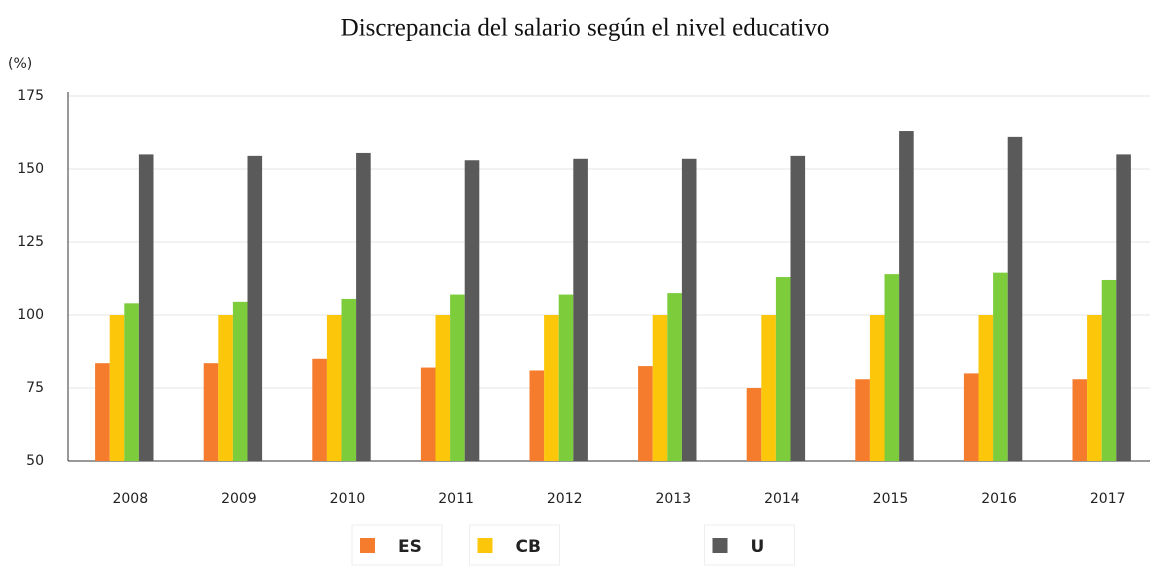 Image resolution: width=1153 pixels, height=571 pixels. I want to click on y-tick-label: 50, so click(35, 461).